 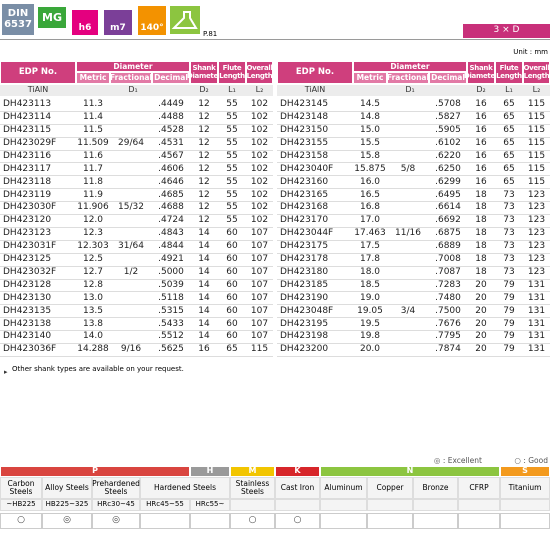 I want to click on table-cell: DH423140, so click(x=38, y=338).